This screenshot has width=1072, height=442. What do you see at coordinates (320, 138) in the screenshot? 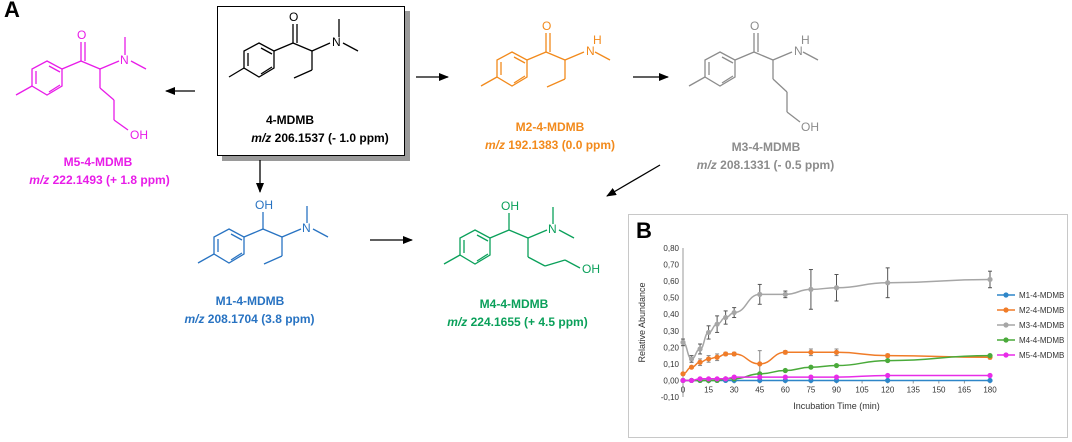
I see `parent-mz: m/z 206.1537 (- 1.0 ppm)` at bounding box center [320, 138].